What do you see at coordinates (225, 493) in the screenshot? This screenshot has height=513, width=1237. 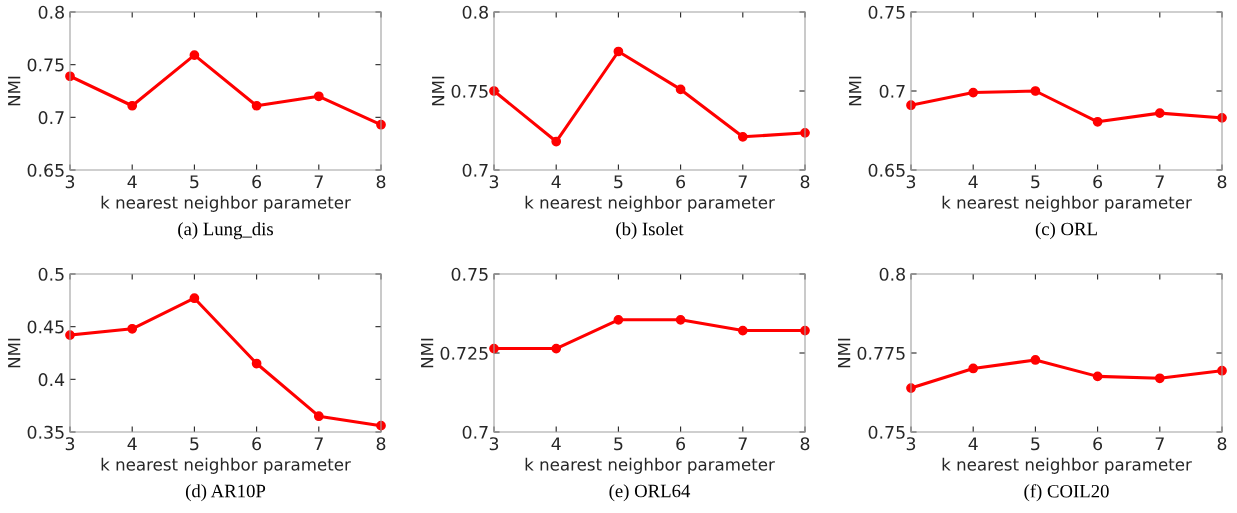 I see `text: (d) AR10P` at bounding box center [225, 493].